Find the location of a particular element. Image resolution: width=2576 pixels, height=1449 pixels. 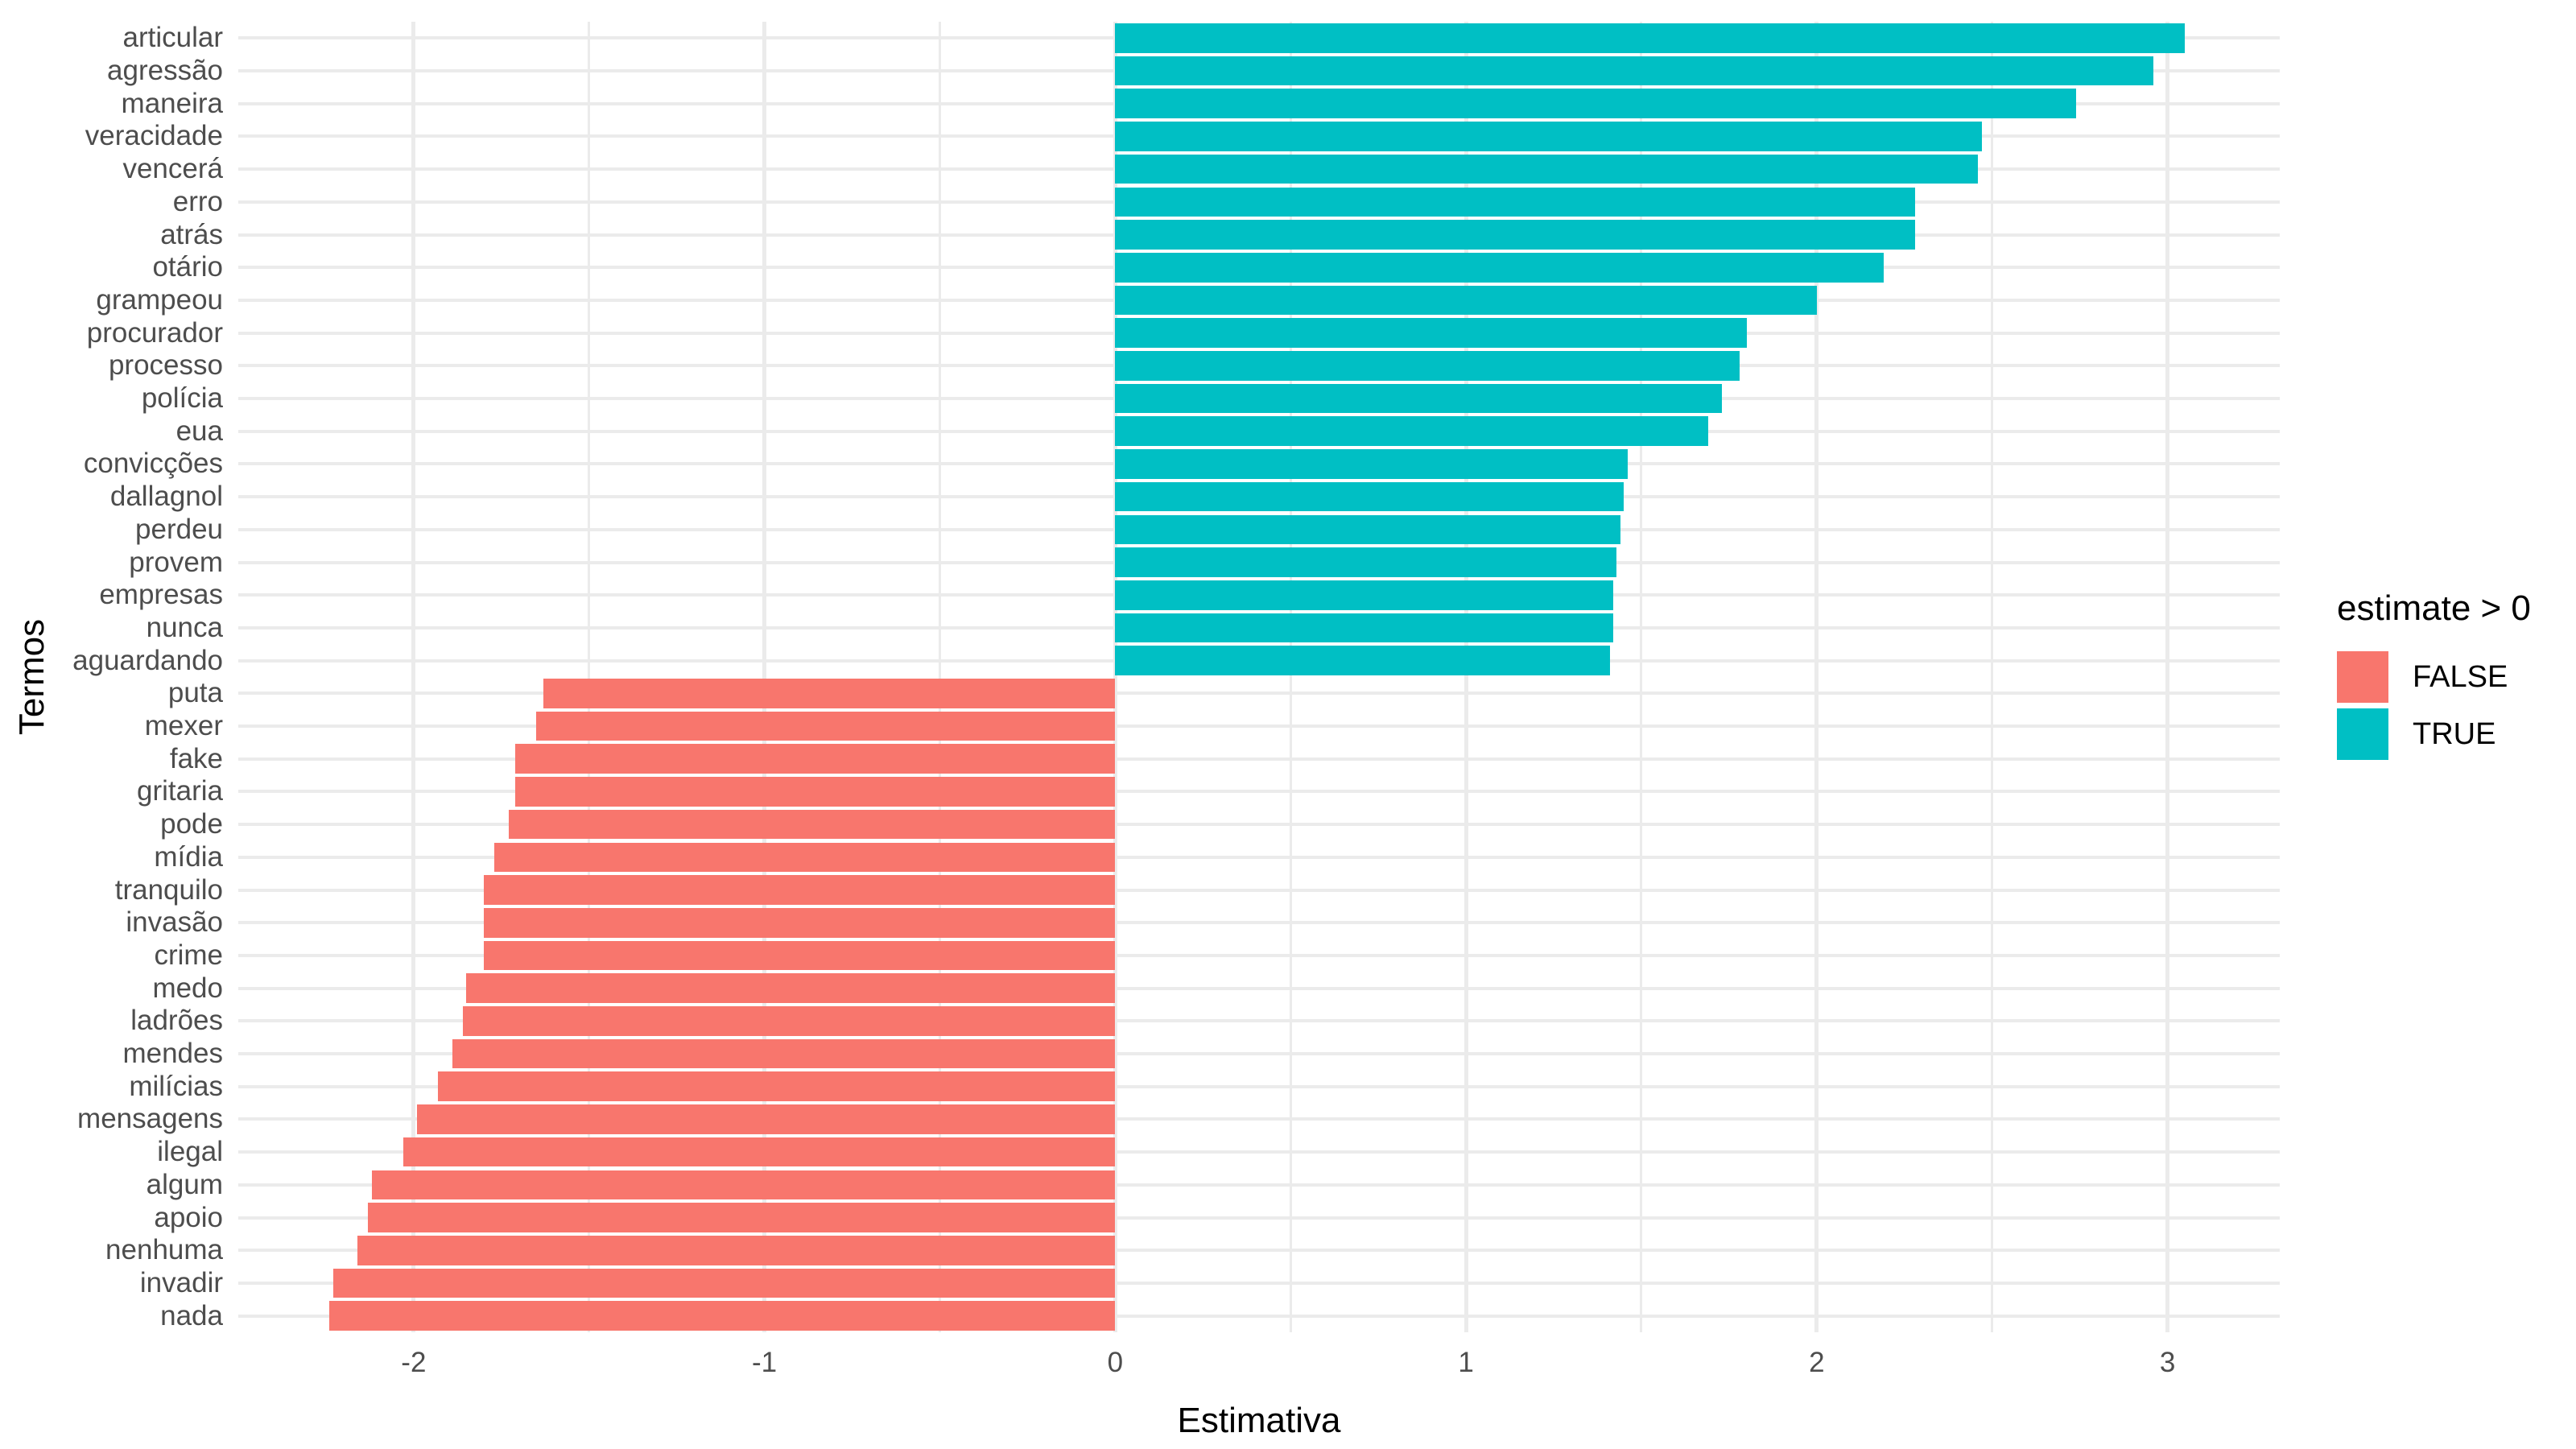

y-axis-tick-label: fake is located at coordinates (196, 758).